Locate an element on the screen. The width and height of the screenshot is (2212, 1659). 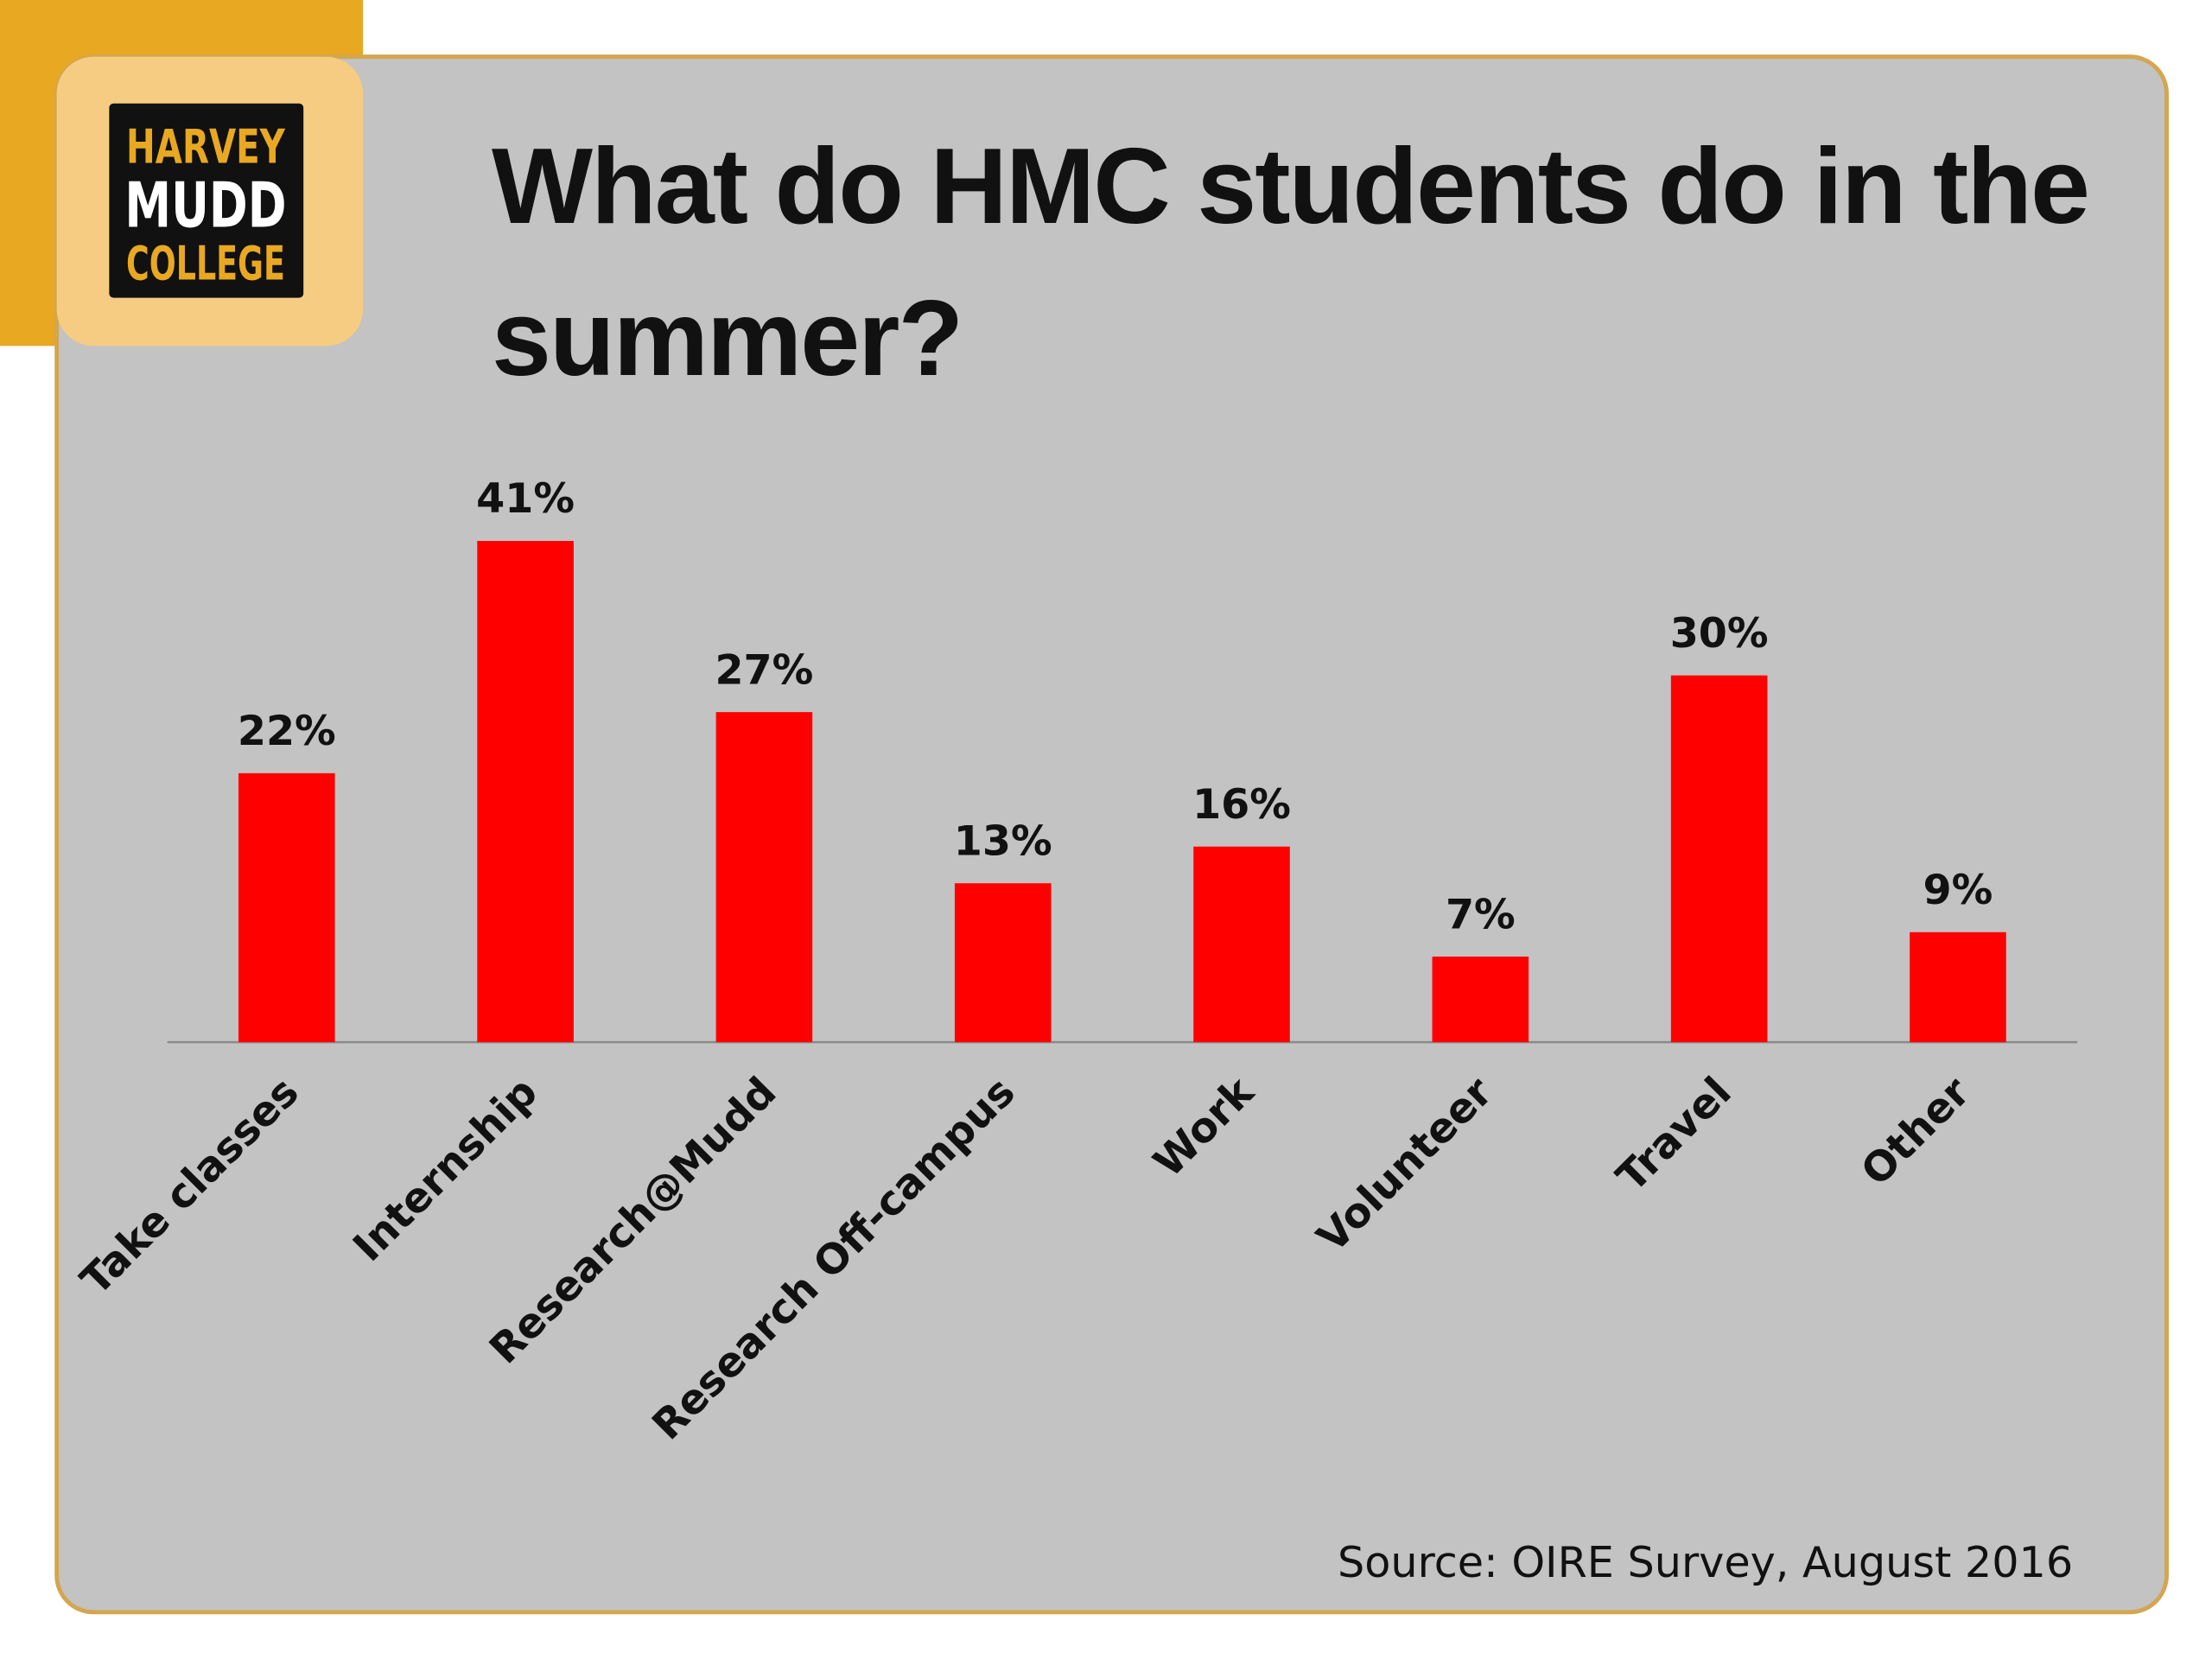
logo-line: MUDD is located at coordinates (205, 206).